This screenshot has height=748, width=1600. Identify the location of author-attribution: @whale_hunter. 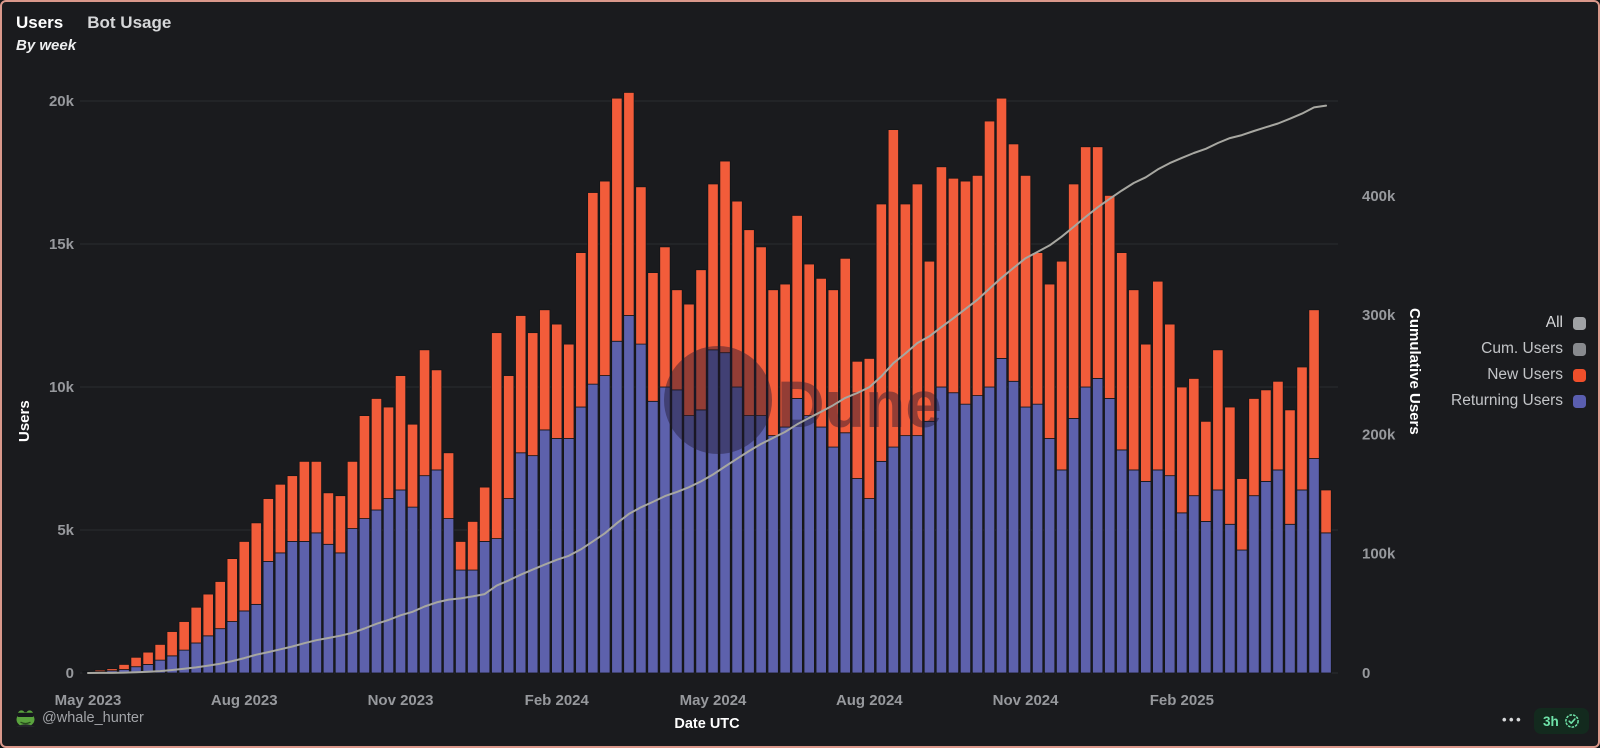
(80, 717).